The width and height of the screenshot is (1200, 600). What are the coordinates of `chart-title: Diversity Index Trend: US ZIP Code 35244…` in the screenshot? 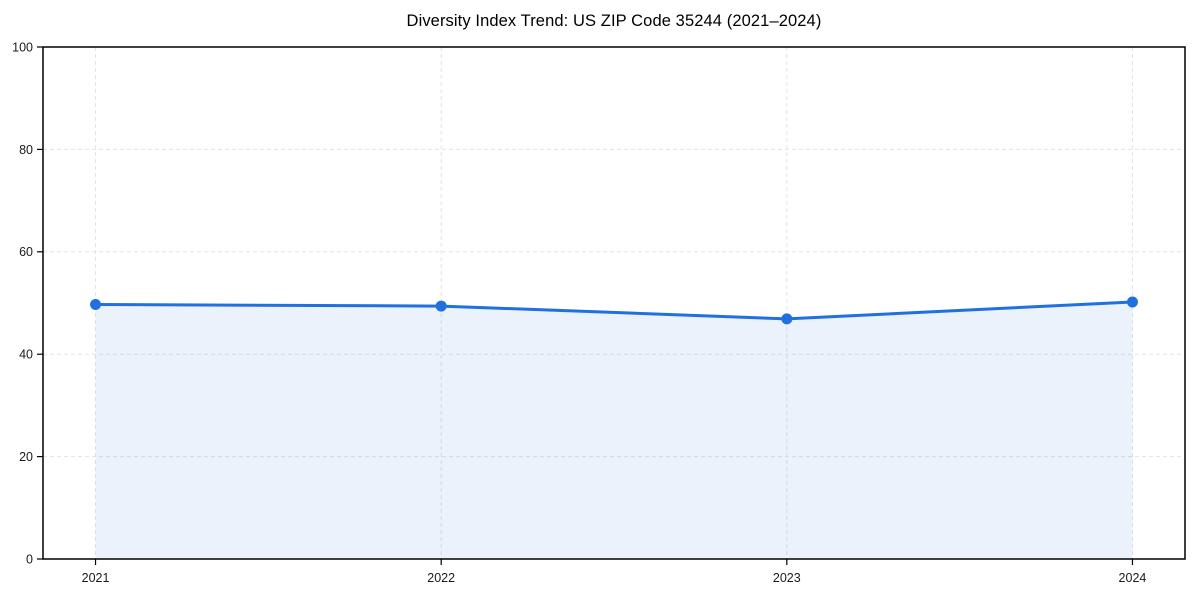 It's located at (614, 21).